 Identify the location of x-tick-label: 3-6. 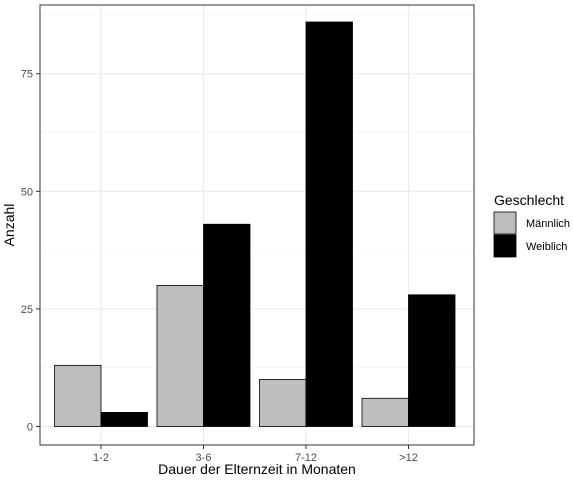
(204, 458).